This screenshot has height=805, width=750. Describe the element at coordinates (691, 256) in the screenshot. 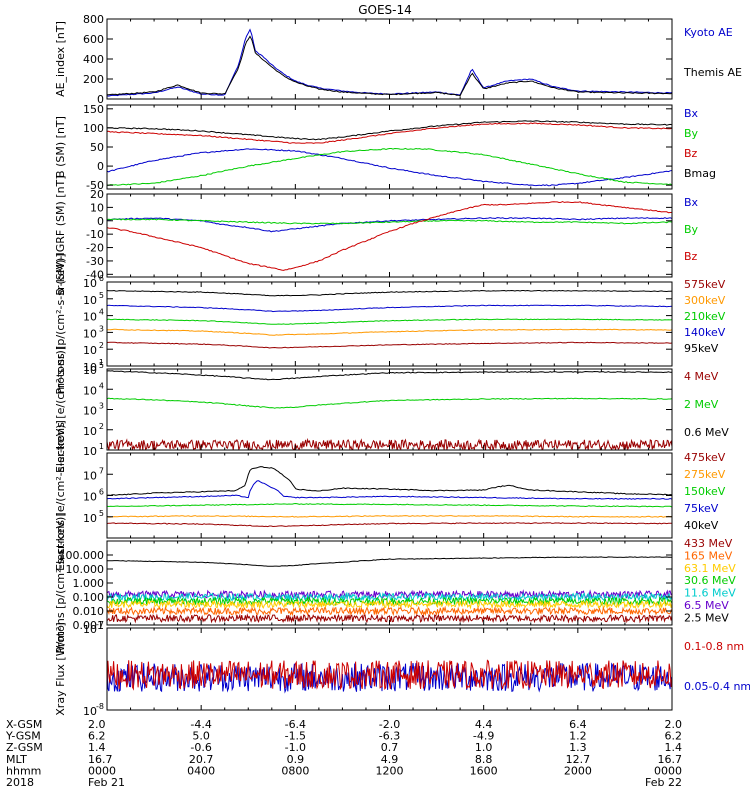

I see `legend-label: Bz` at that location.